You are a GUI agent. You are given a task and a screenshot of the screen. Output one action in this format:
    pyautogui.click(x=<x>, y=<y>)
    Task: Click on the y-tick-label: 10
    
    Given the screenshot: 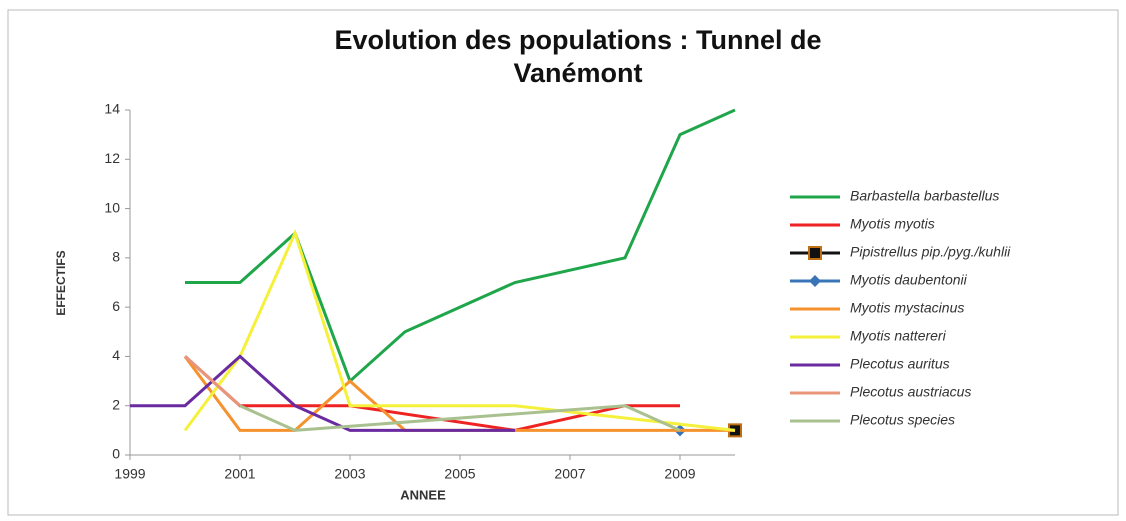 What is the action you would take?
    pyautogui.click(x=112, y=207)
    